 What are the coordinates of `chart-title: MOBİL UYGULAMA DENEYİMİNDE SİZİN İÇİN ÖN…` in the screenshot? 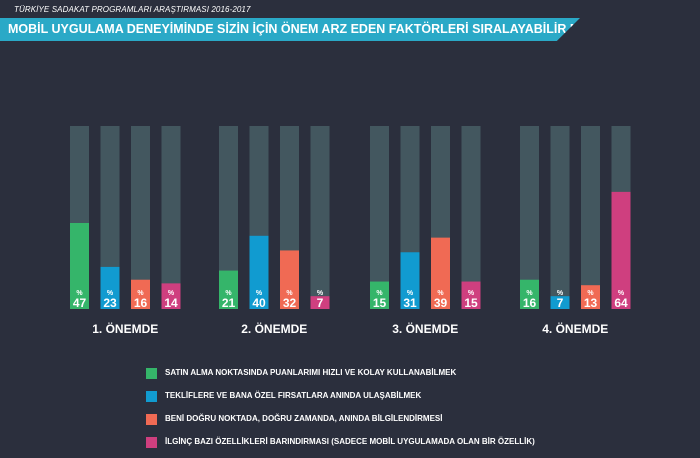 It's located at (316, 29).